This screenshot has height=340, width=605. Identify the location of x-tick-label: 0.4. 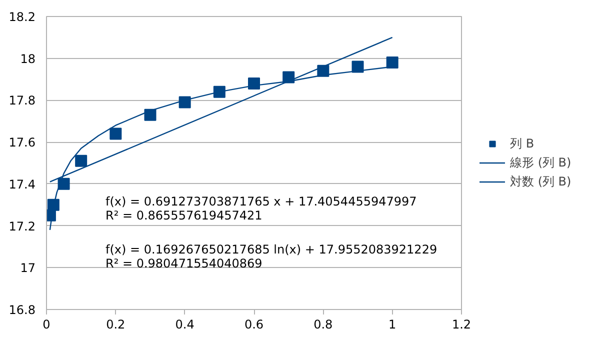
(184, 325).